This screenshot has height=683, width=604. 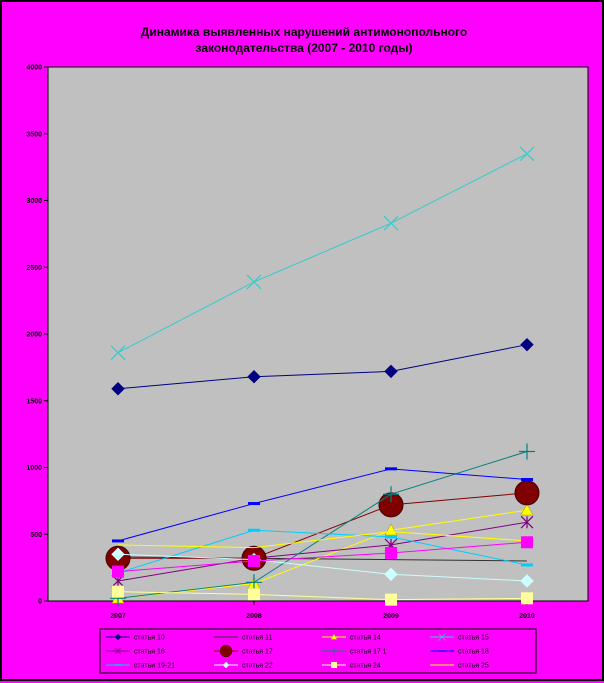 What do you see at coordinates (34, 268) in the screenshot?
I see `y-tick-label: 2500` at bounding box center [34, 268].